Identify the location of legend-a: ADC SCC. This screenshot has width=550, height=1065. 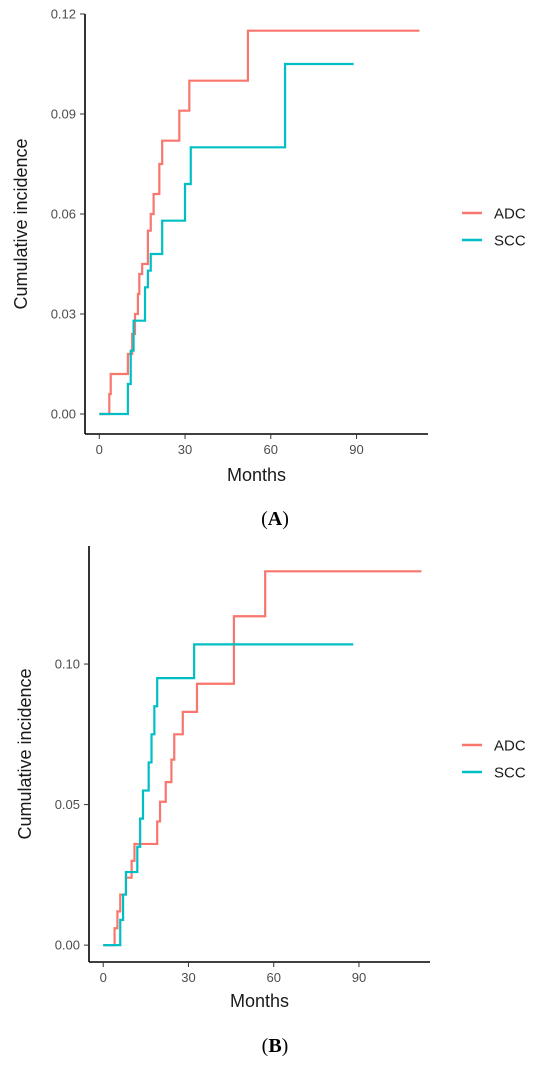
(494, 228).